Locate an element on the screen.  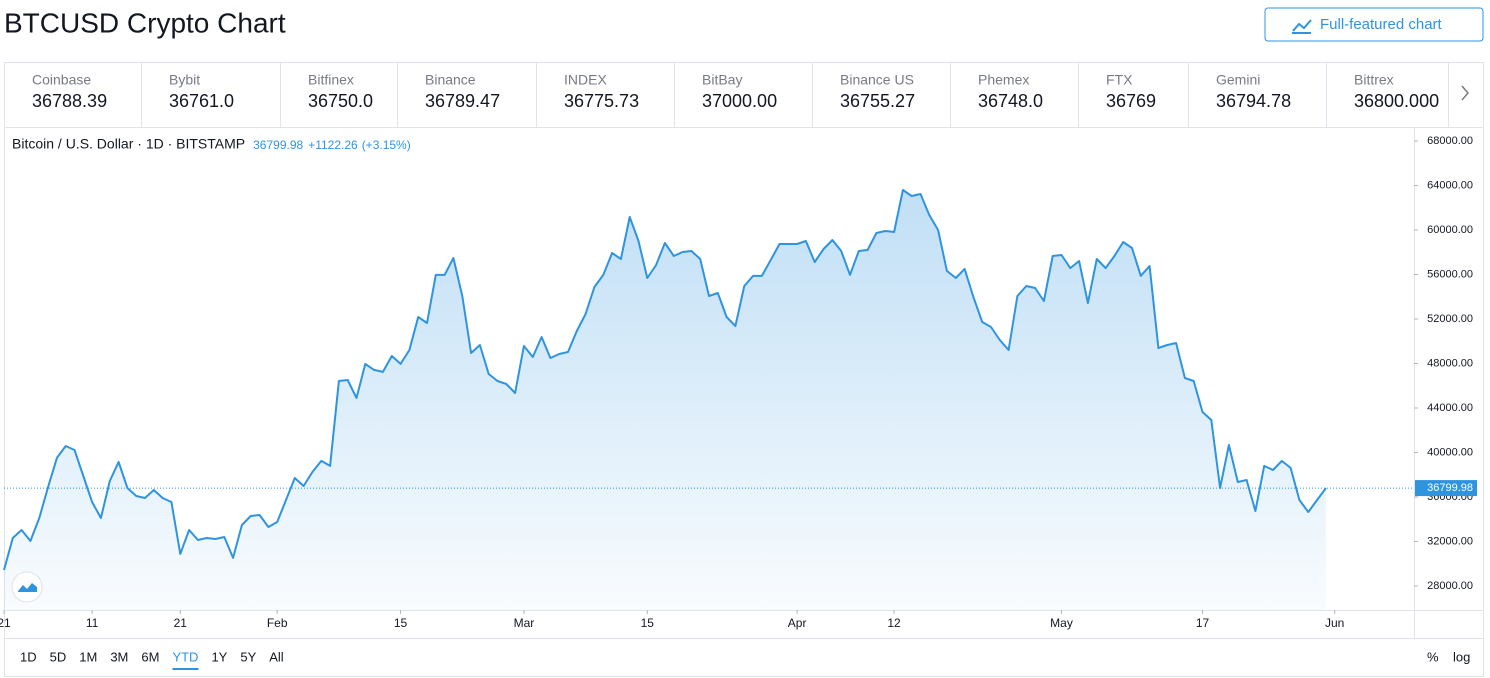
logo-icon is located at coordinates (27, 587).